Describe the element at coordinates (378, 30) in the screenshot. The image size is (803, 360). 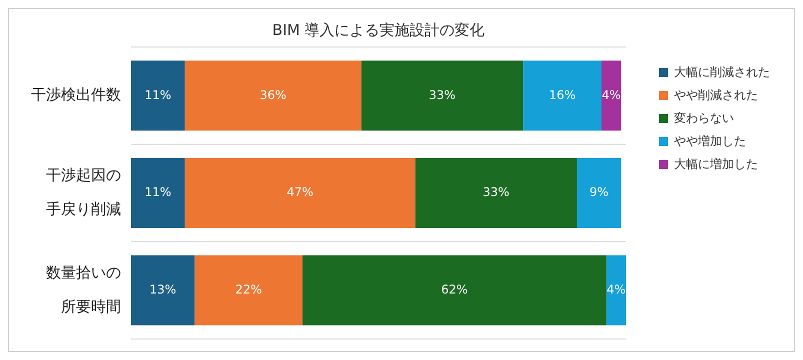
I see `chart-title: BIM 導入による実施設計の変化` at that location.